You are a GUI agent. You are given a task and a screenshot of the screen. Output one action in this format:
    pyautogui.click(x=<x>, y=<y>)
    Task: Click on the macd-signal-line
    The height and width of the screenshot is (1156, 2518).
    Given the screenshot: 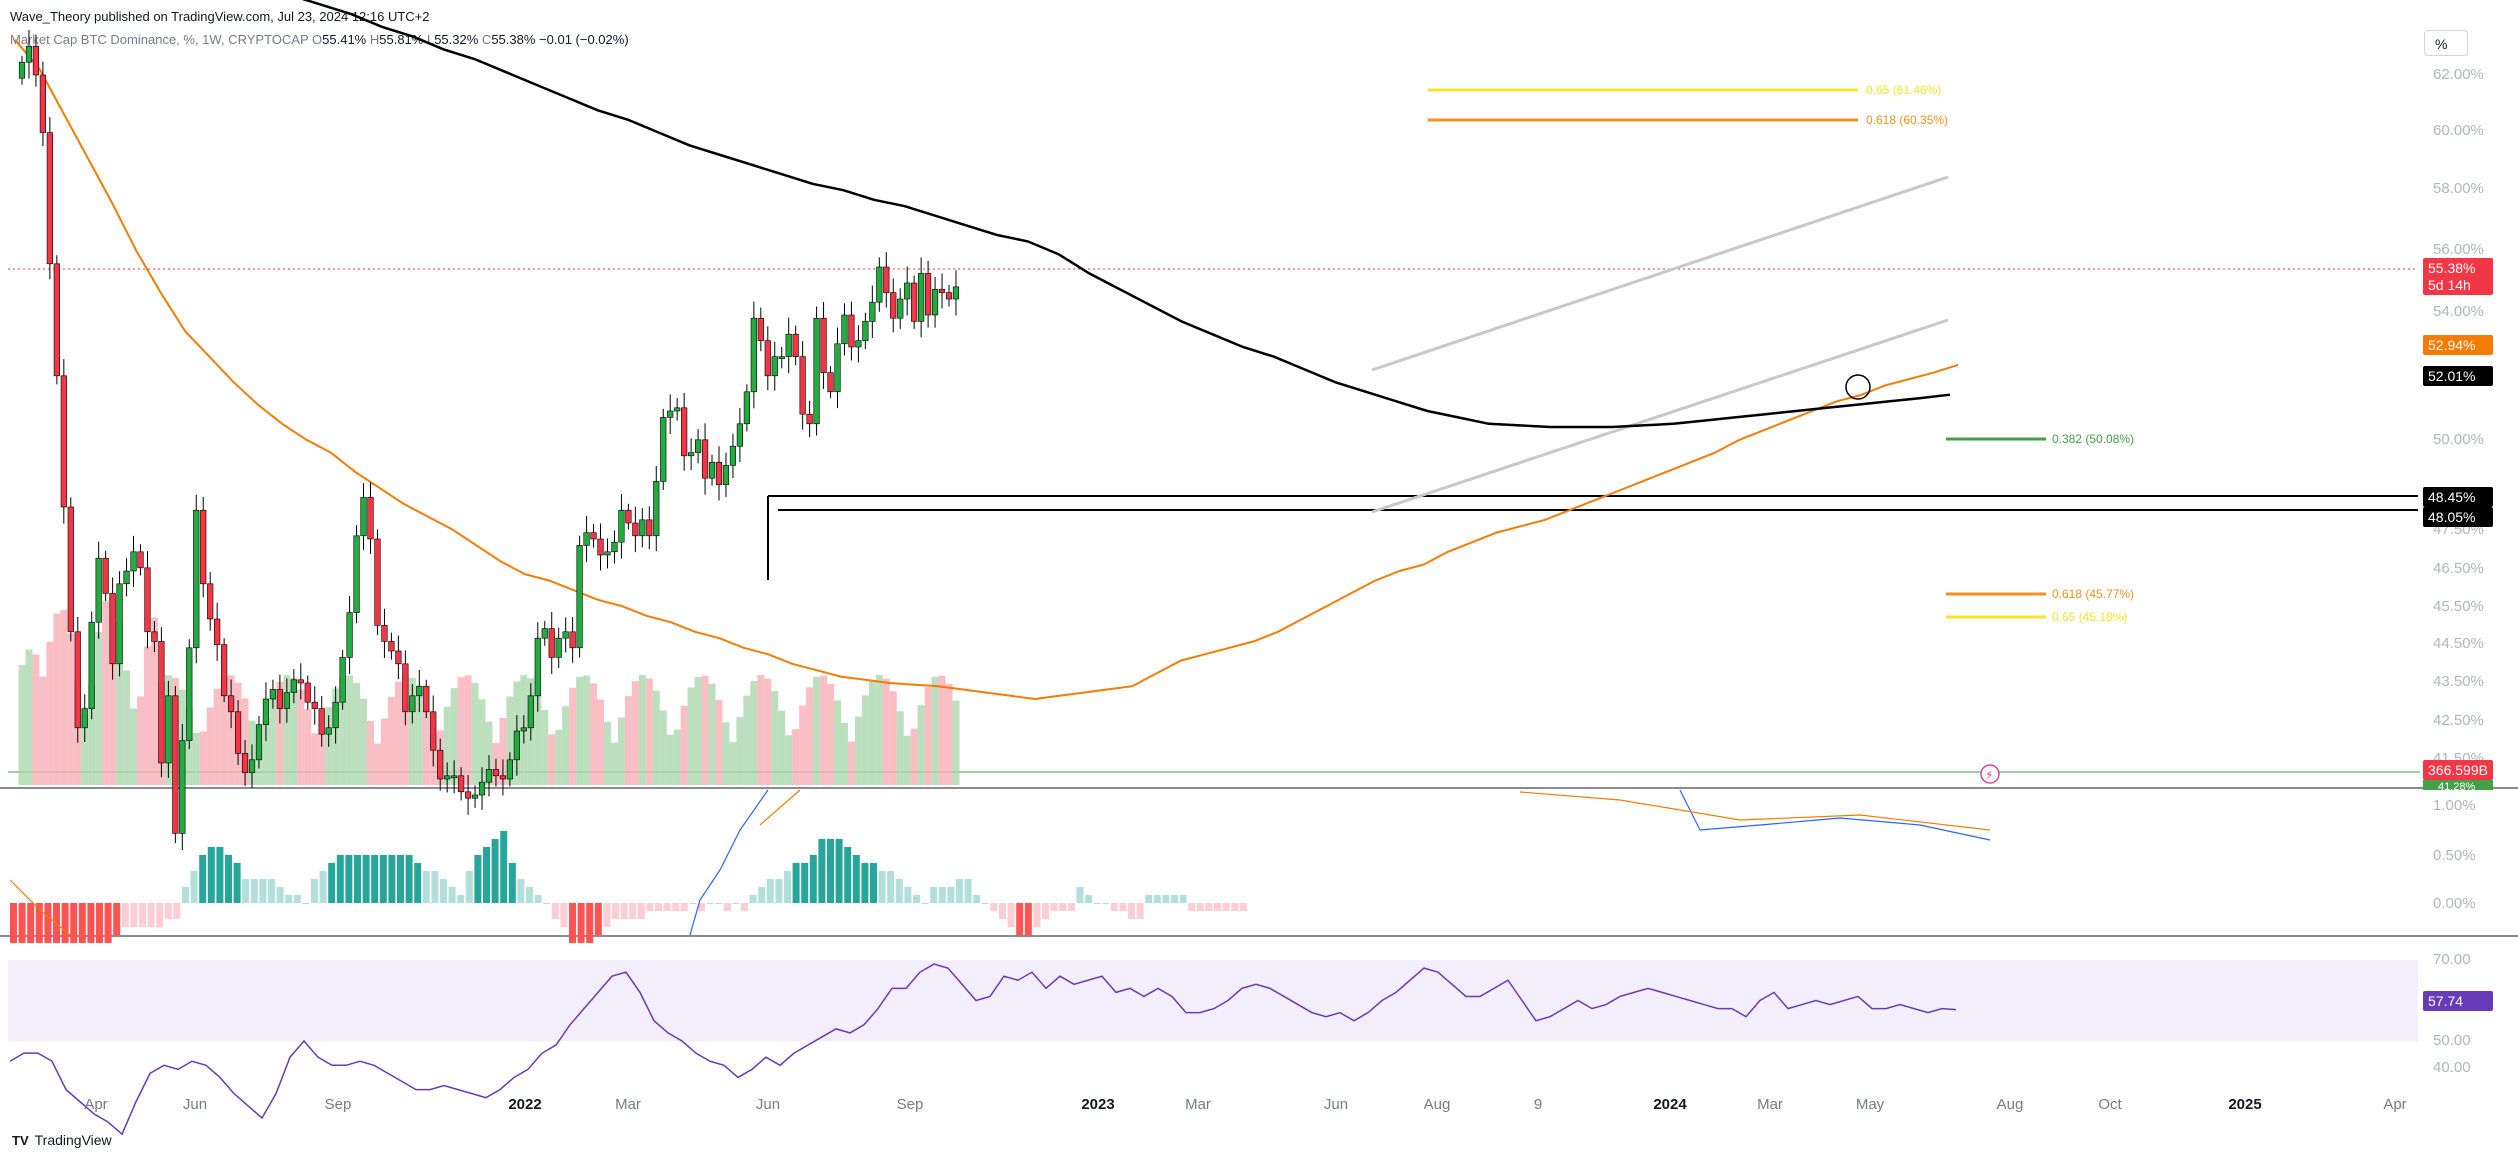 What is the action you would take?
    pyautogui.click(x=1755, y=811)
    